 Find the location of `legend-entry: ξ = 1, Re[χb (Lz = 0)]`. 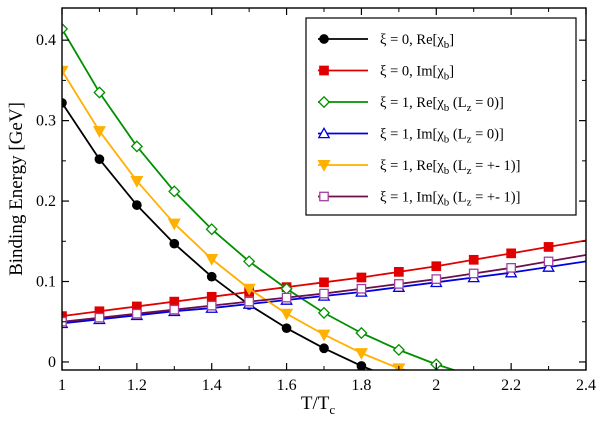

legend-entry: ξ = 1, Re[χb (Lz = 0)] is located at coordinates (410, 104).